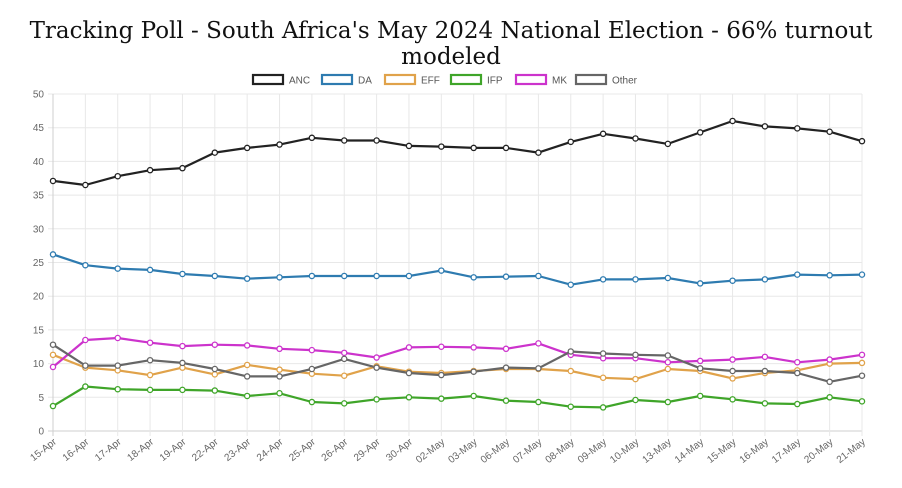 The image size is (902, 488). I want to click on legend-item-other: Other, so click(606, 80).